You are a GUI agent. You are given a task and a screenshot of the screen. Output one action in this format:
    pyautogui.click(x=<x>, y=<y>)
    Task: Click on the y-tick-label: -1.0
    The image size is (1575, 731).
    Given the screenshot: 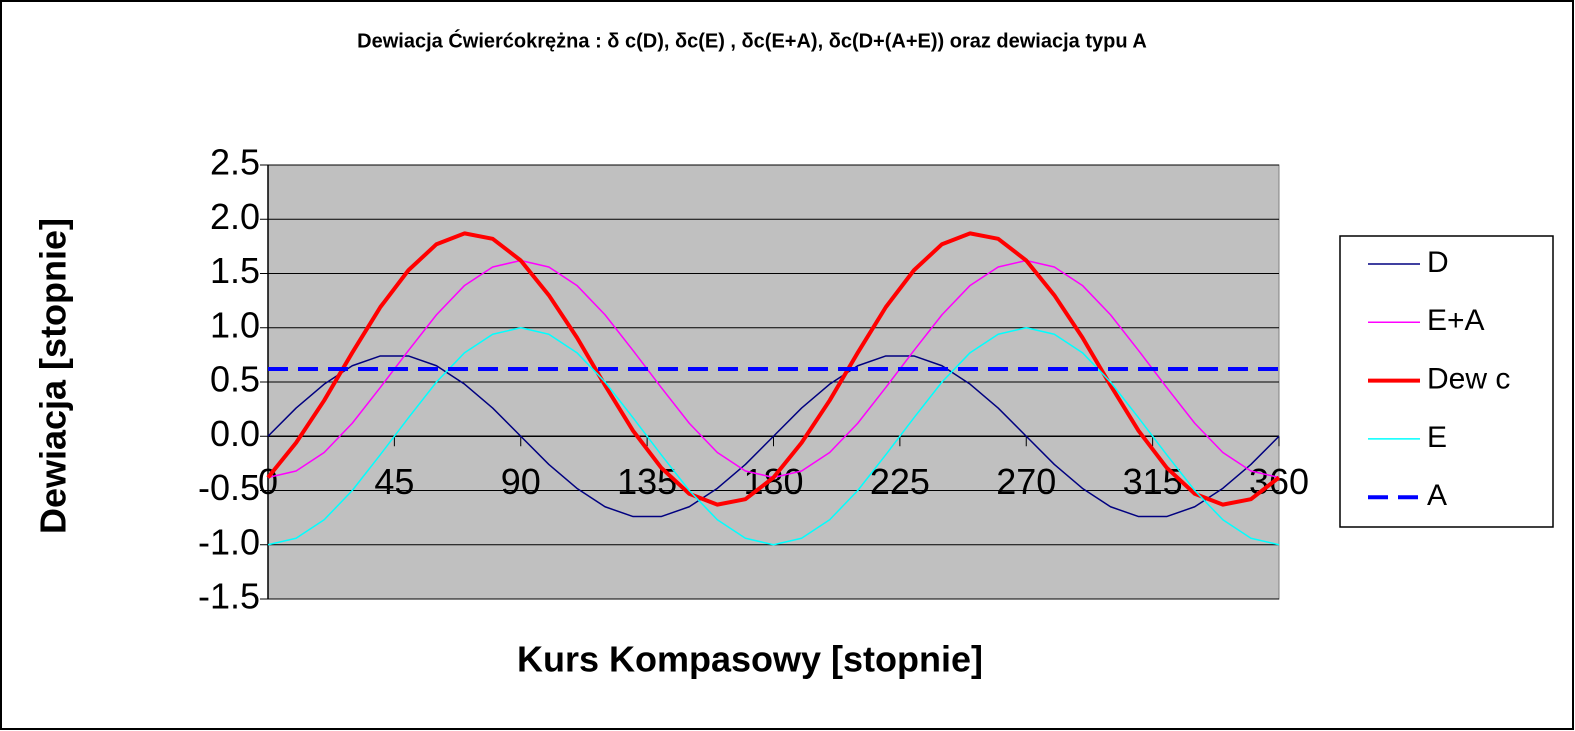 What is the action you would take?
    pyautogui.click(x=229, y=541)
    